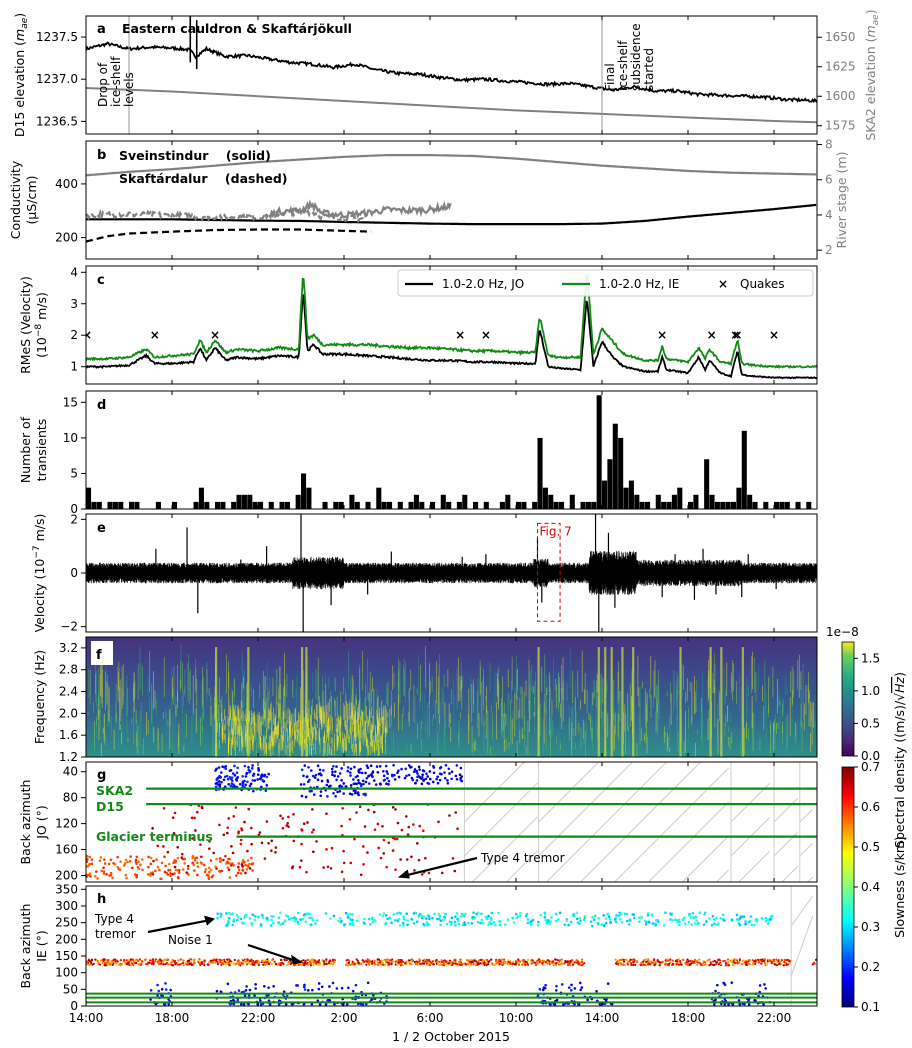 This screenshot has width=912, height=1048. Describe the element at coordinates (68, 713) in the screenshot. I see `y-tick-label-f-2: 2.0` at that location.